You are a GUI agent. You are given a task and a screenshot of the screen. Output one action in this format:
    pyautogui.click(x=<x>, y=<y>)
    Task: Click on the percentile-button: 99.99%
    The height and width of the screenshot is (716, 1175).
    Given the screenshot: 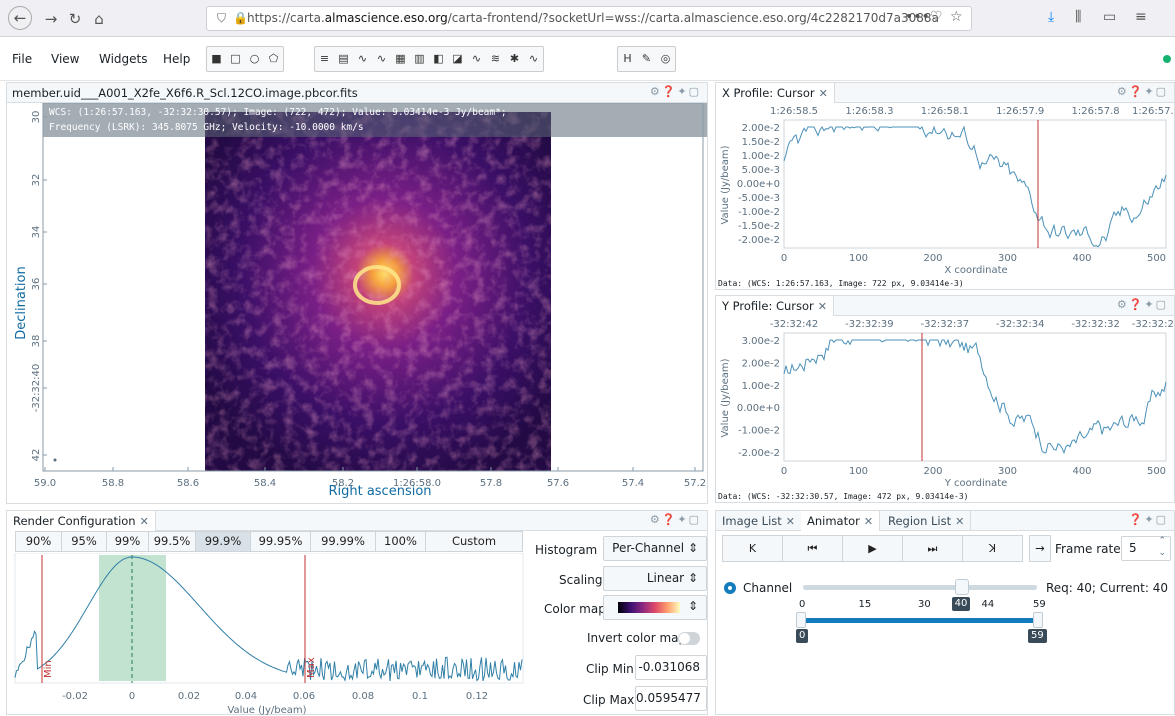 What is the action you would take?
    pyautogui.click(x=343, y=541)
    